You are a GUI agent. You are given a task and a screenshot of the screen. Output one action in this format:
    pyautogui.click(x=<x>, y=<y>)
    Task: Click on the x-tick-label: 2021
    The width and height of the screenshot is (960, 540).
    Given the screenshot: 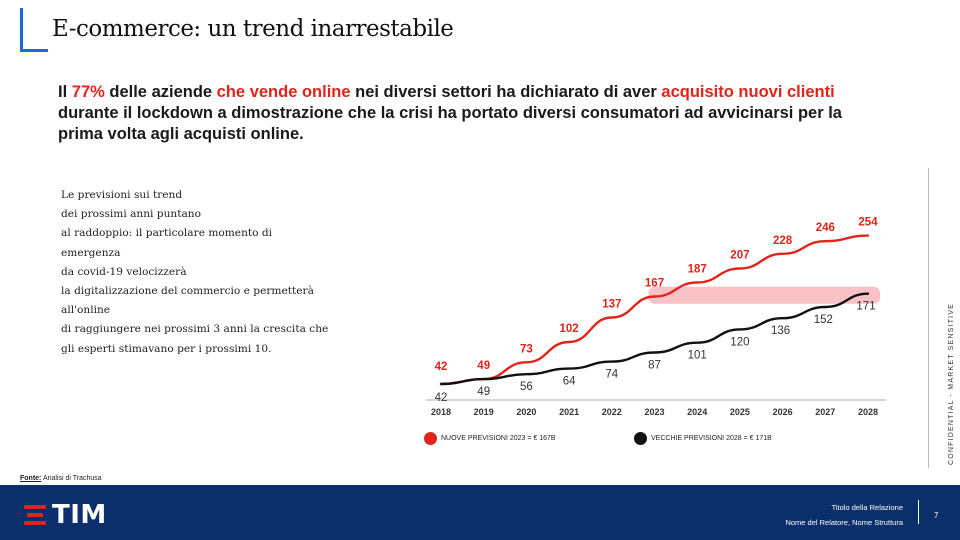 What is the action you would take?
    pyautogui.click(x=569, y=412)
    